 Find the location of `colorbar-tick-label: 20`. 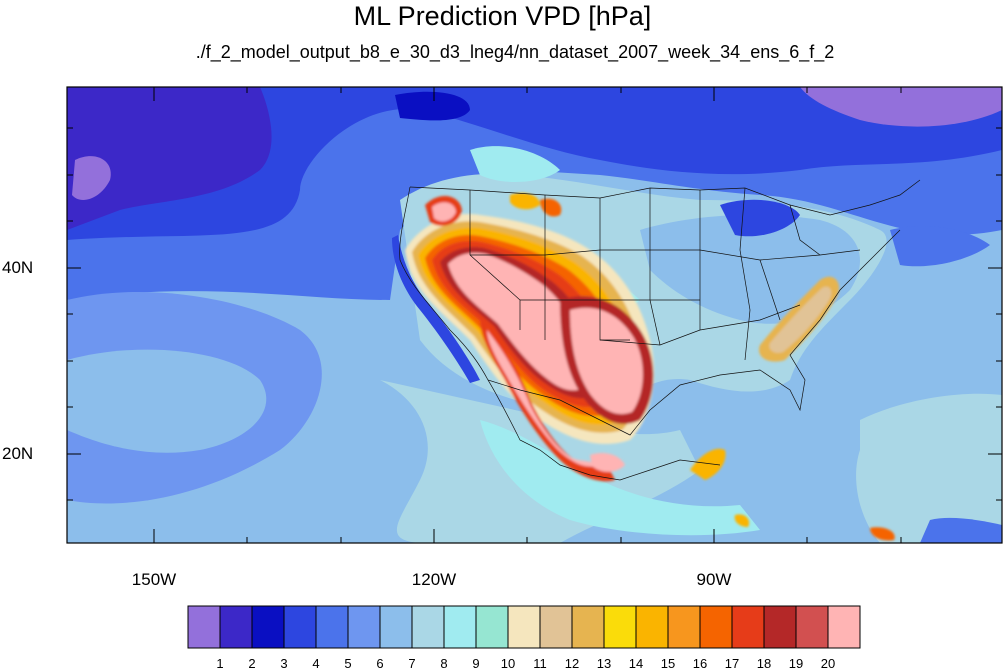

colorbar-tick-label: 20 is located at coordinates (828, 663).